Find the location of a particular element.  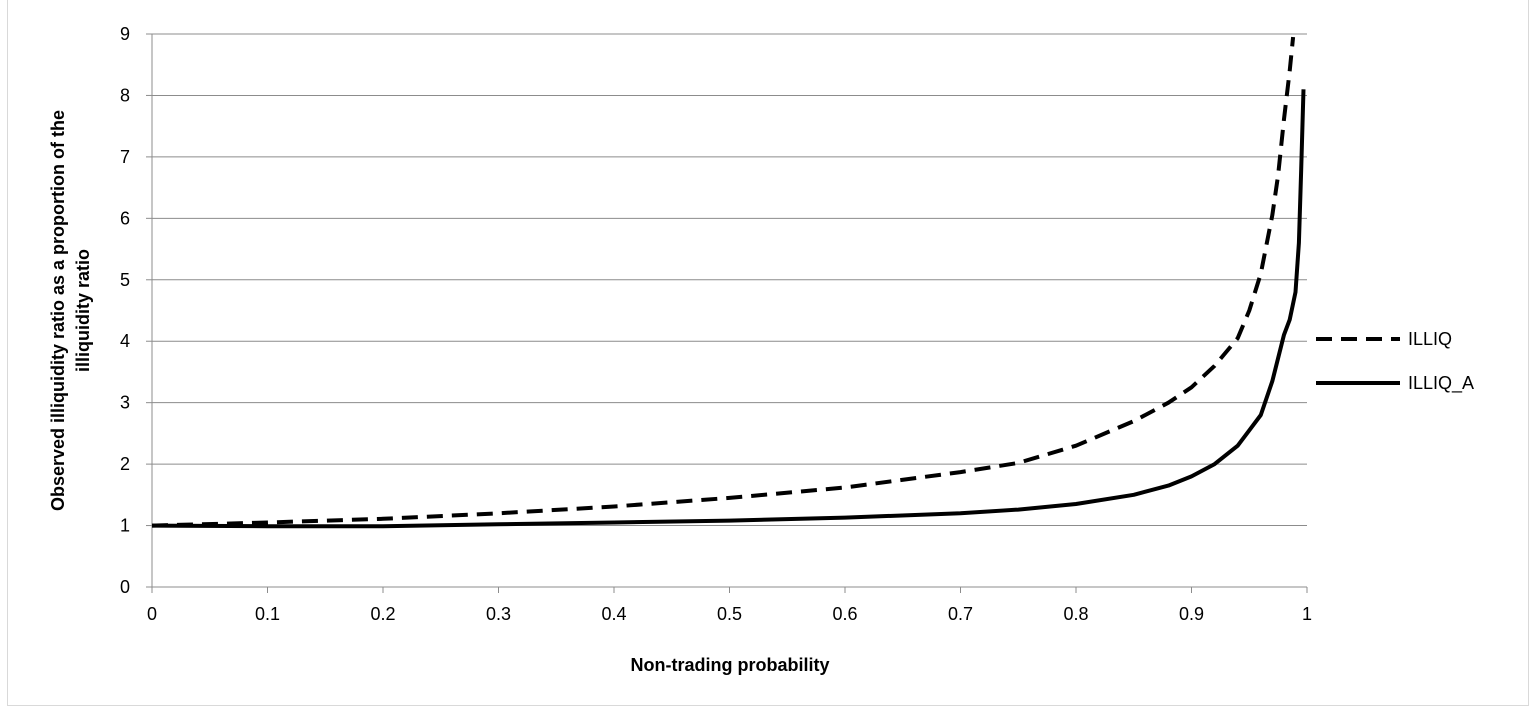

x-tick-label: 0.3 is located at coordinates (498, 614).